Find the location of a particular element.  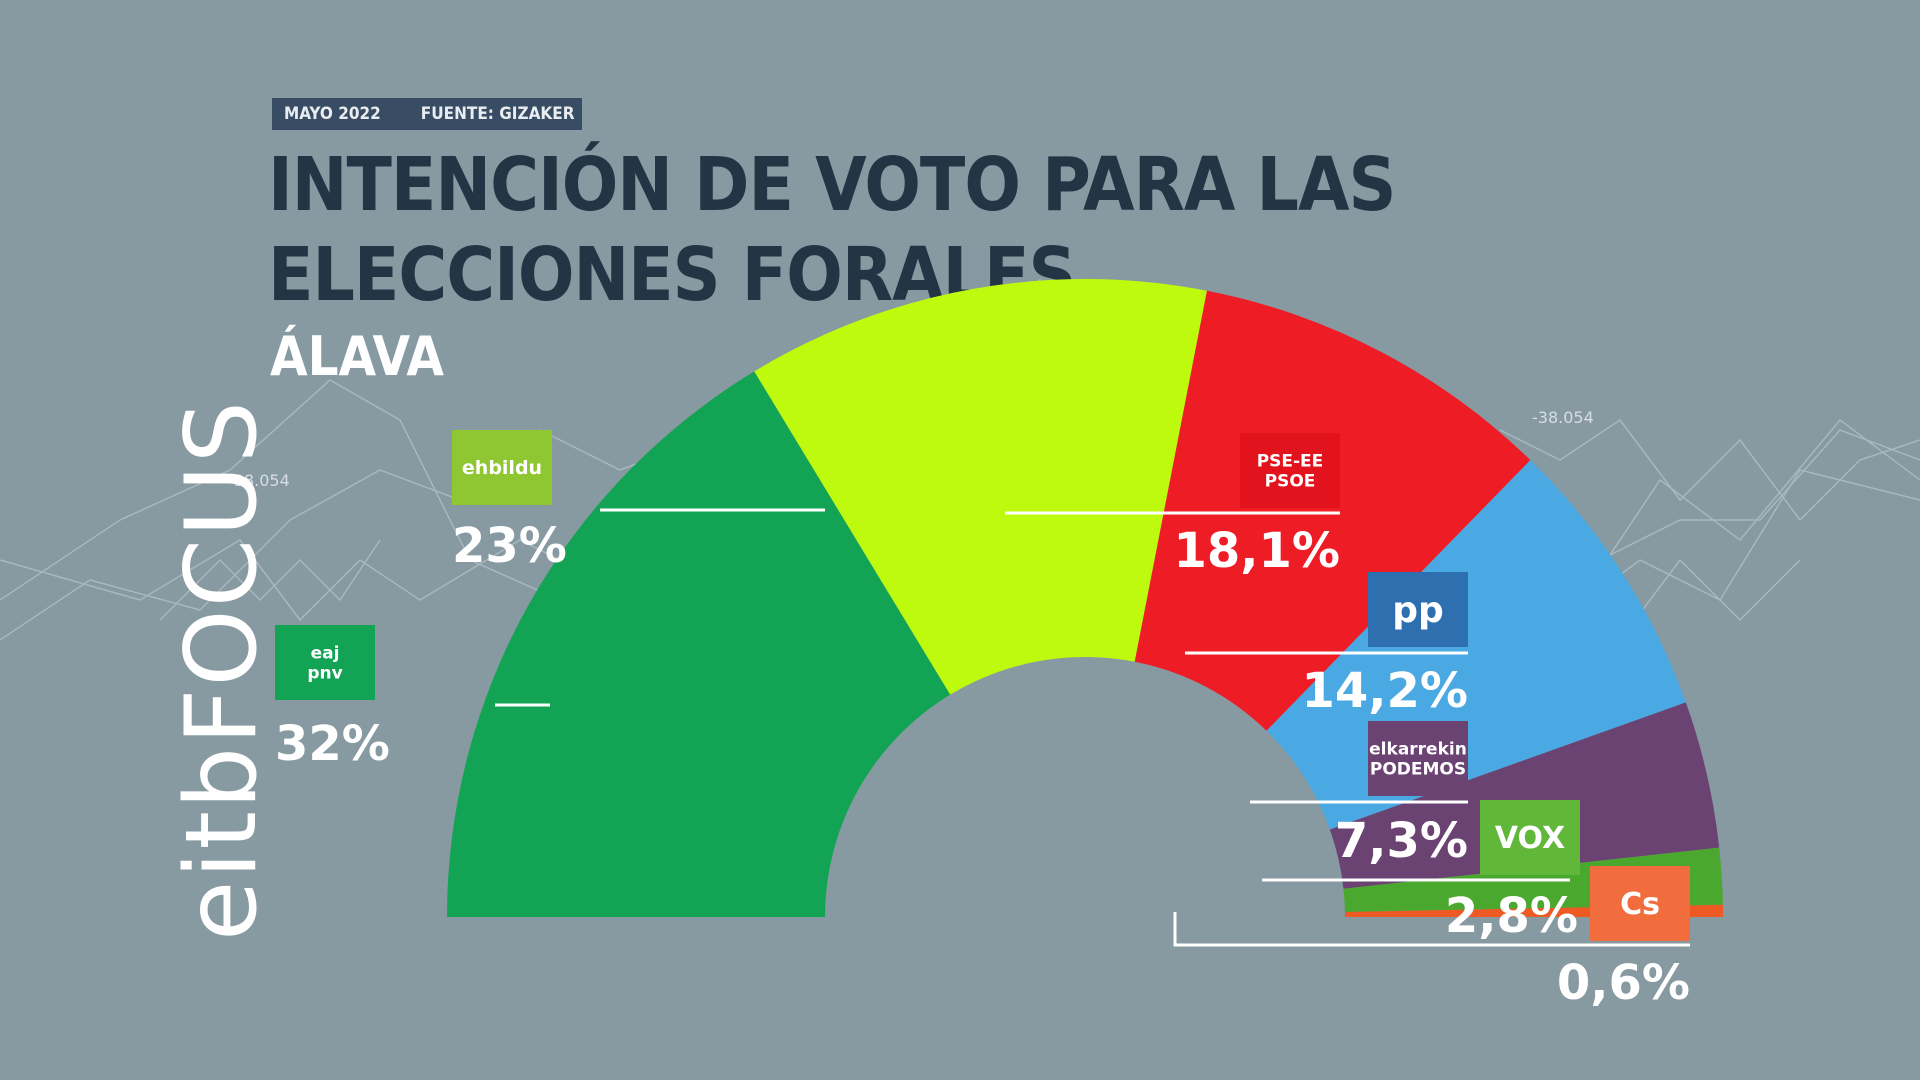

source-label: FUENTE: GIZAKER is located at coordinates (497, 114).